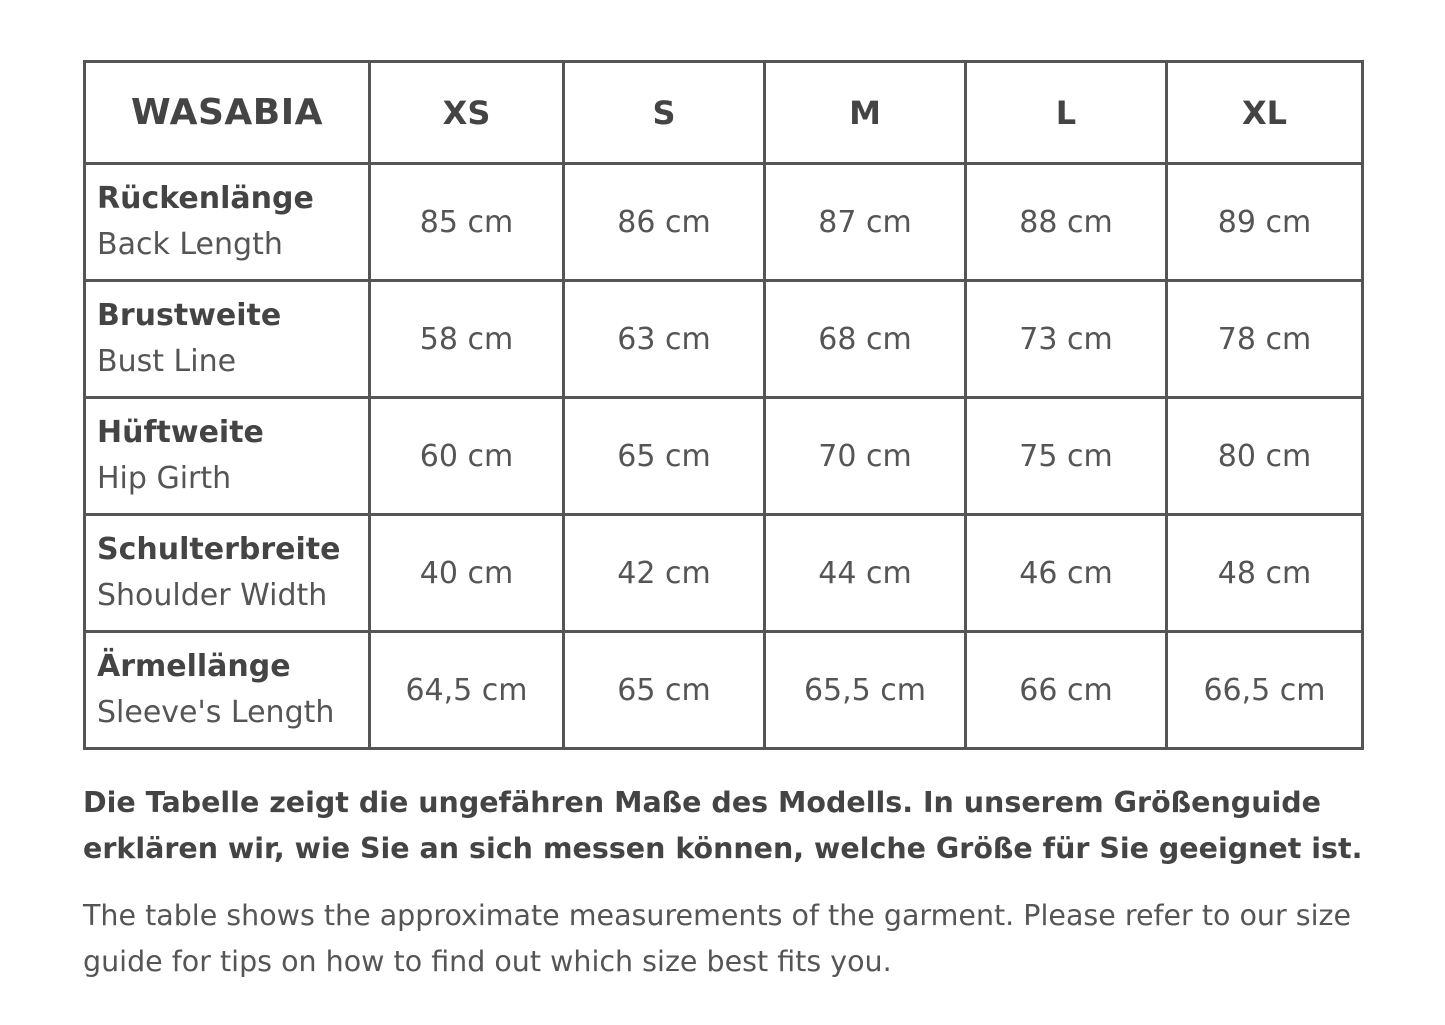  Describe the element at coordinates (1264, 690) in the screenshot. I see `measurement-value: 66,5 cm` at that location.